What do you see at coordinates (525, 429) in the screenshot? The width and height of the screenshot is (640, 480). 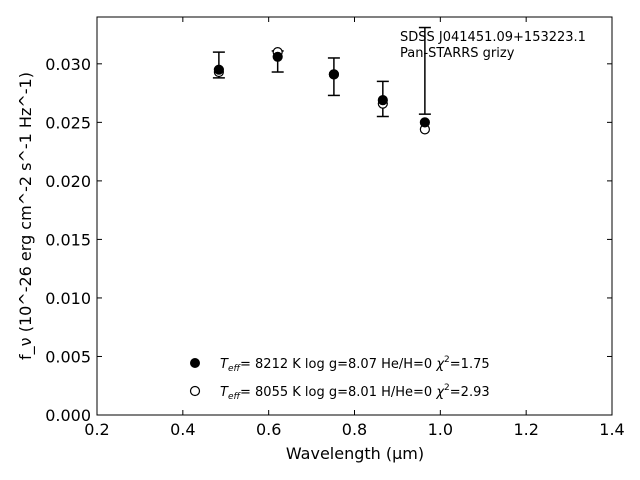 I see `x-tick-label: 1.2` at bounding box center [525, 429].